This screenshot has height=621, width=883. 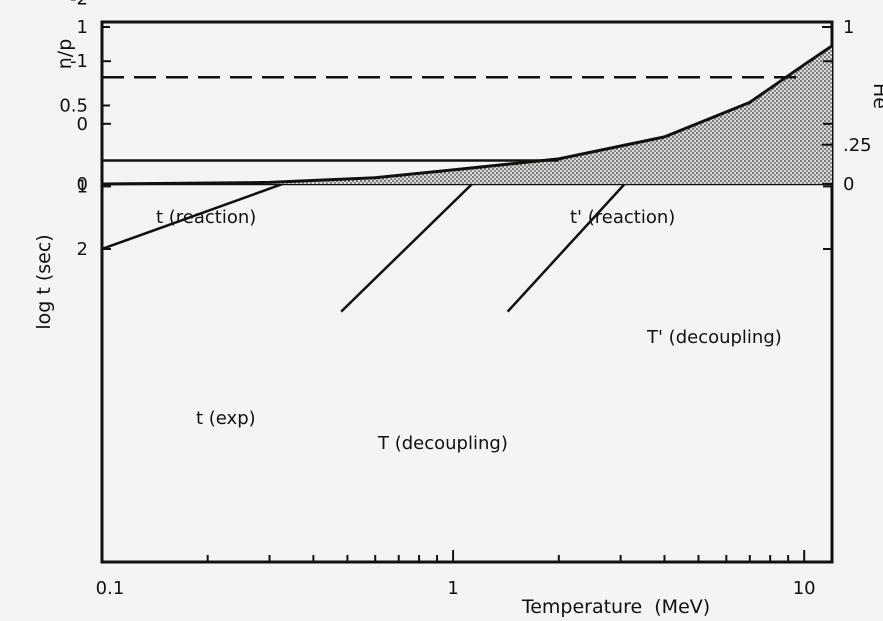 What do you see at coordinates (44, 281) in the screenshot?
I see `y-axis-title-logt: log t (sec)` at bounding box center [44, 281].